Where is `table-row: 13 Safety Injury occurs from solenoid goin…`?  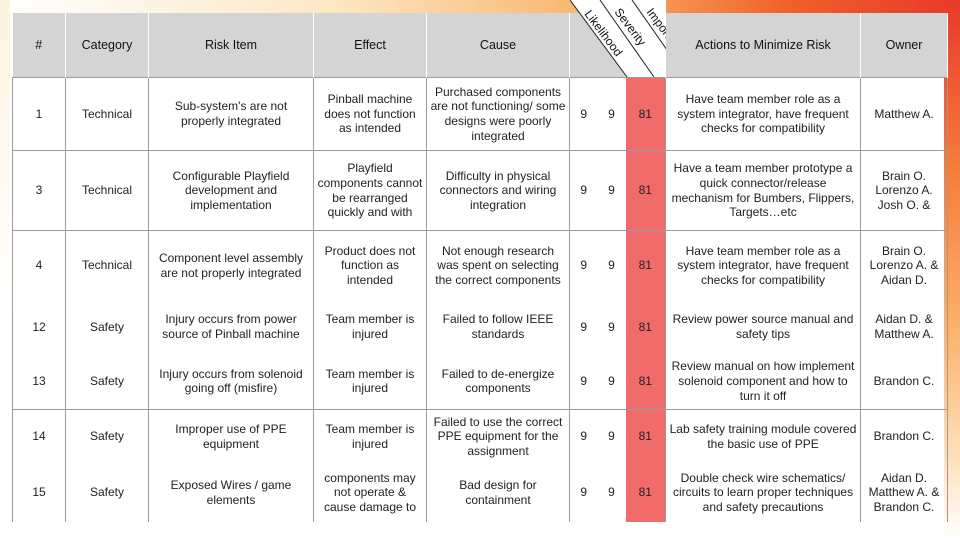 table-row: 13 Safety Injury occurs from solenoid goin… is located at coordinates (480, 381).